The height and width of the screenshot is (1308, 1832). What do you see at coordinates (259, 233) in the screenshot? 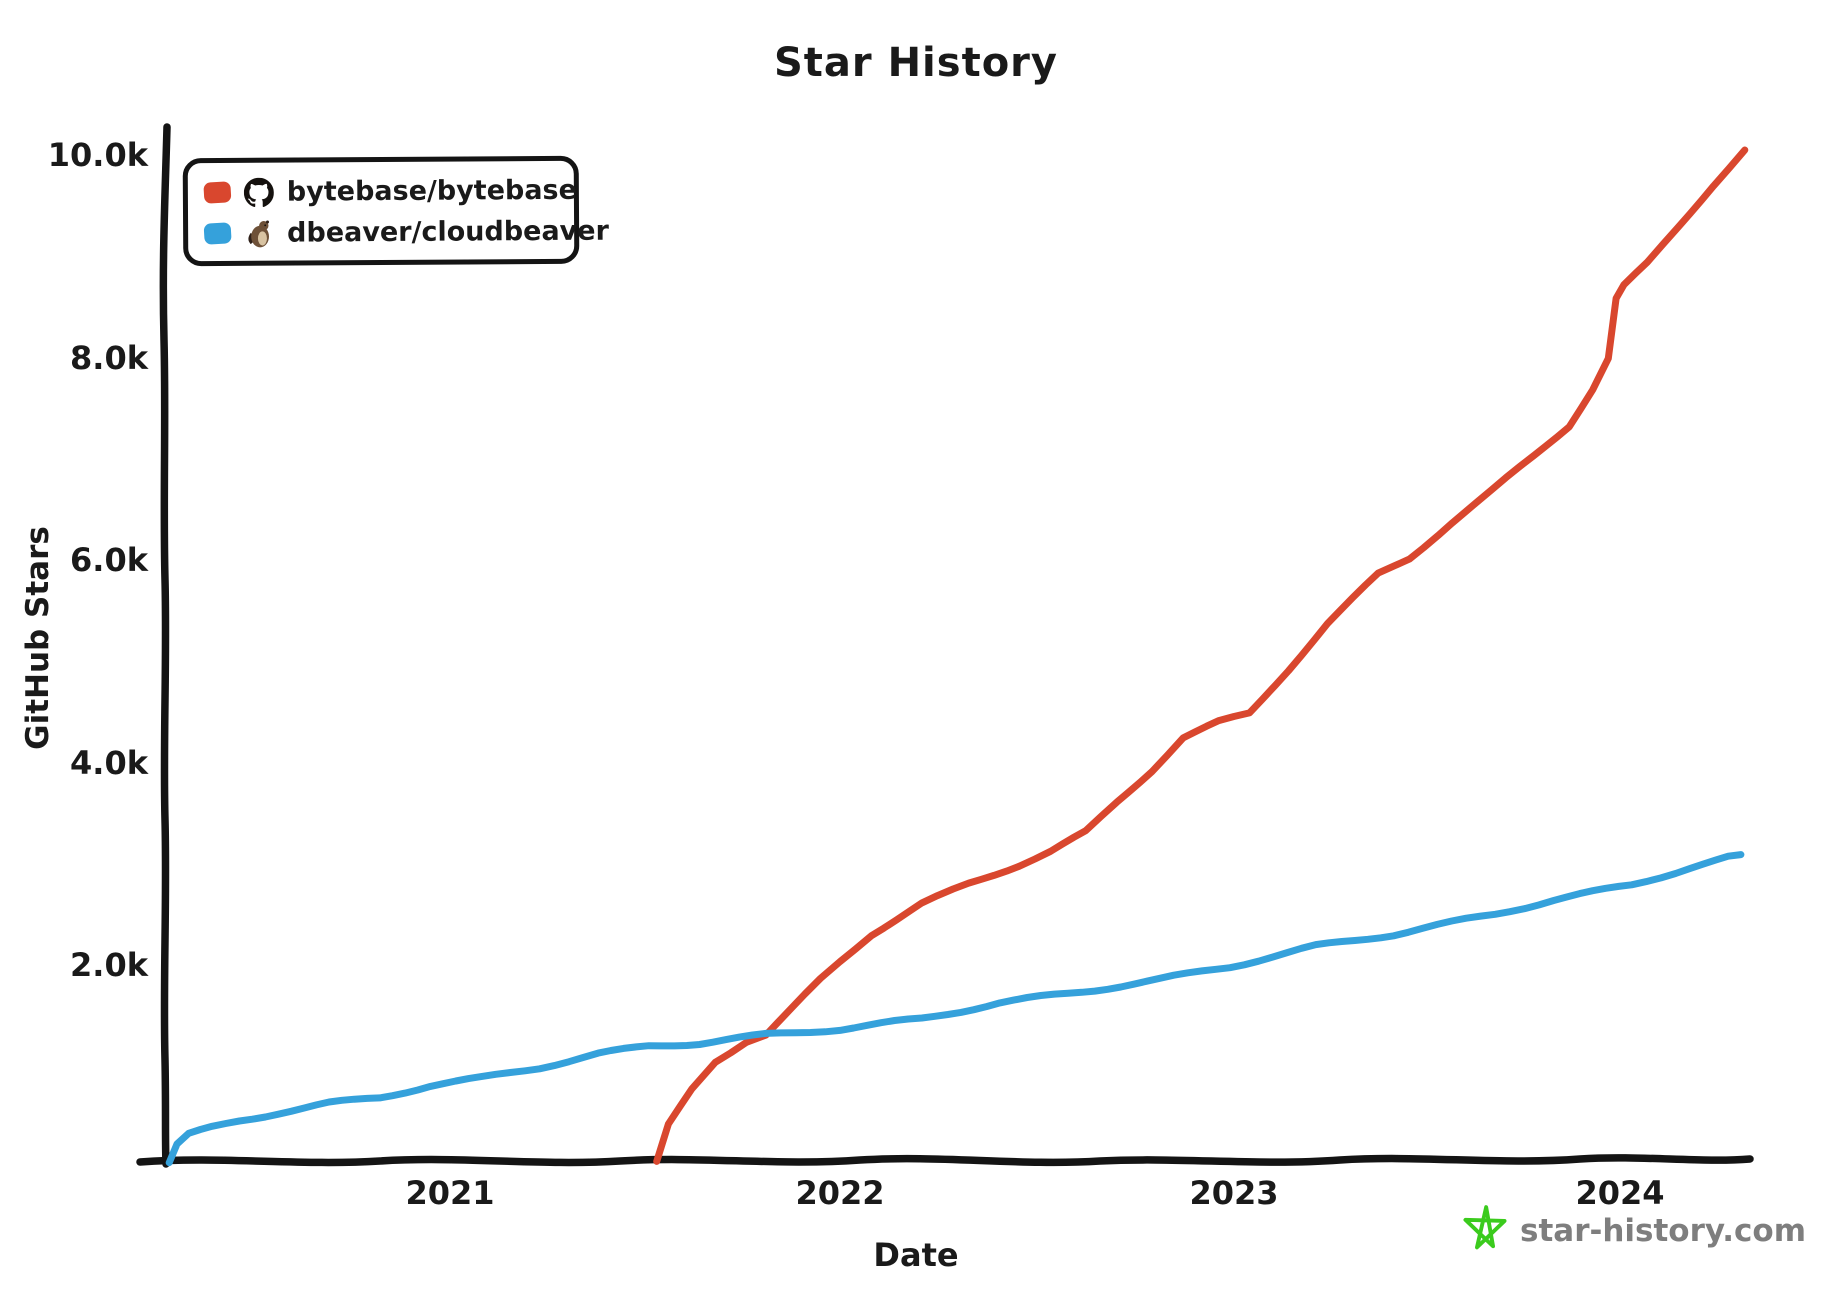
I see `beaver-icon` at bounding box center [259, 233].